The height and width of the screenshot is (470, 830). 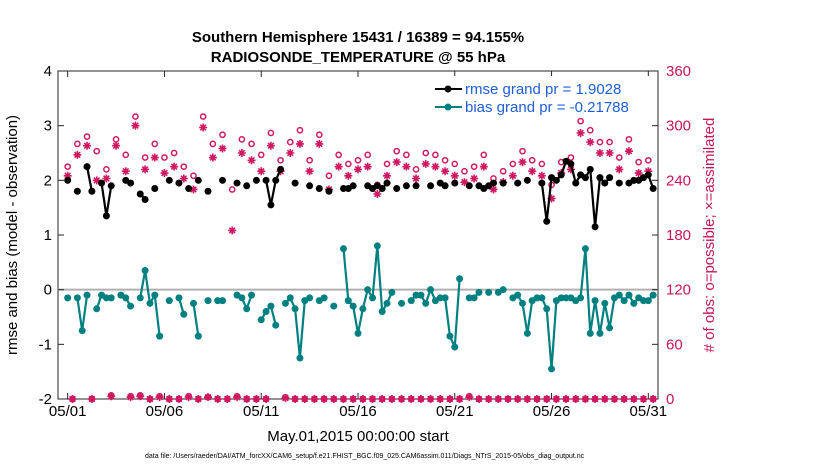 What do you see at coordinates (543, 89) in the screenshot?
I see `legend-rmse-label: rmse grand pr = 1.9028` at bounding box center [543, 89].